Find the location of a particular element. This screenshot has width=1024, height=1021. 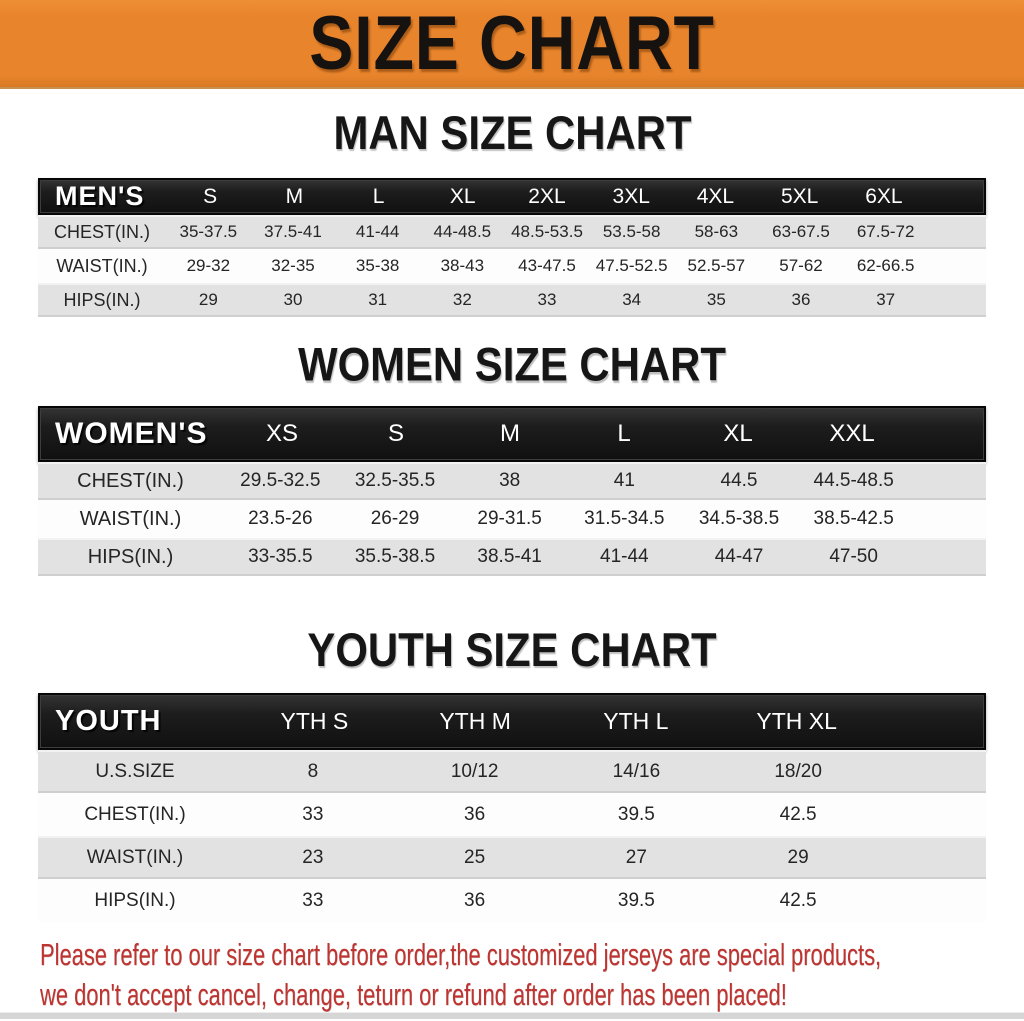

men-waist-in-value-5xl: 57-62 is located at coordinates (801, 265).